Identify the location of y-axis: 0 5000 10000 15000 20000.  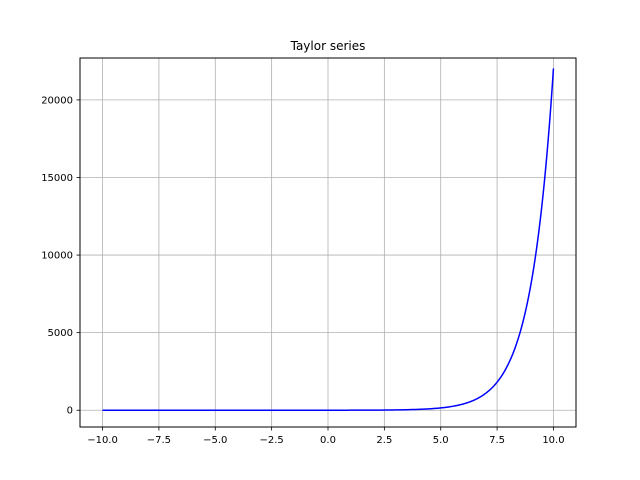
(60, 256).